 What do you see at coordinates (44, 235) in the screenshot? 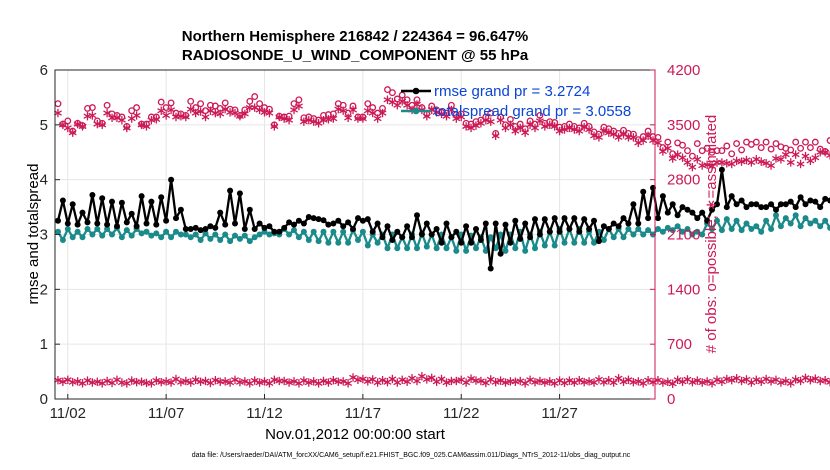
I see `y-tick-label-left: 3` at bounding box center [44, 235].